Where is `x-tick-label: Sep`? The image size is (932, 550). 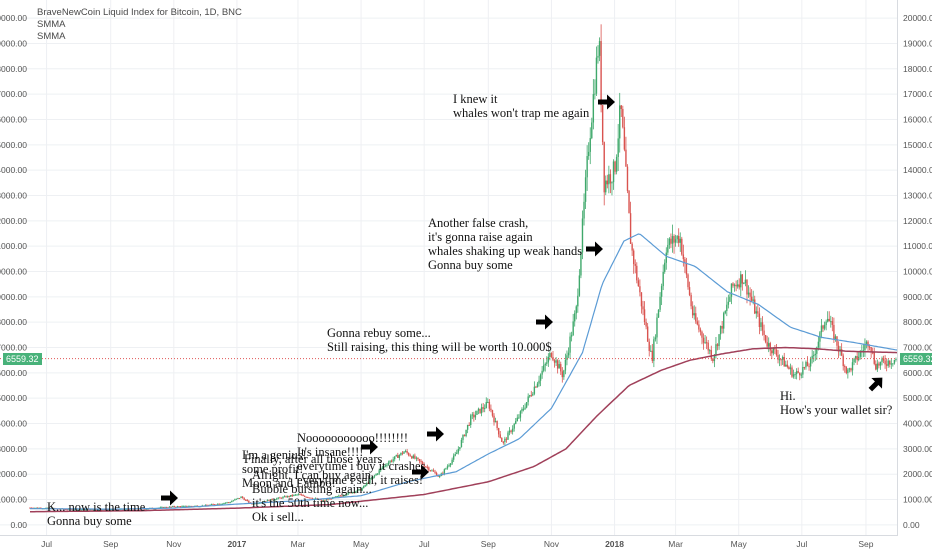
x-tick-label: Sep is located at coordinates (110, 544).